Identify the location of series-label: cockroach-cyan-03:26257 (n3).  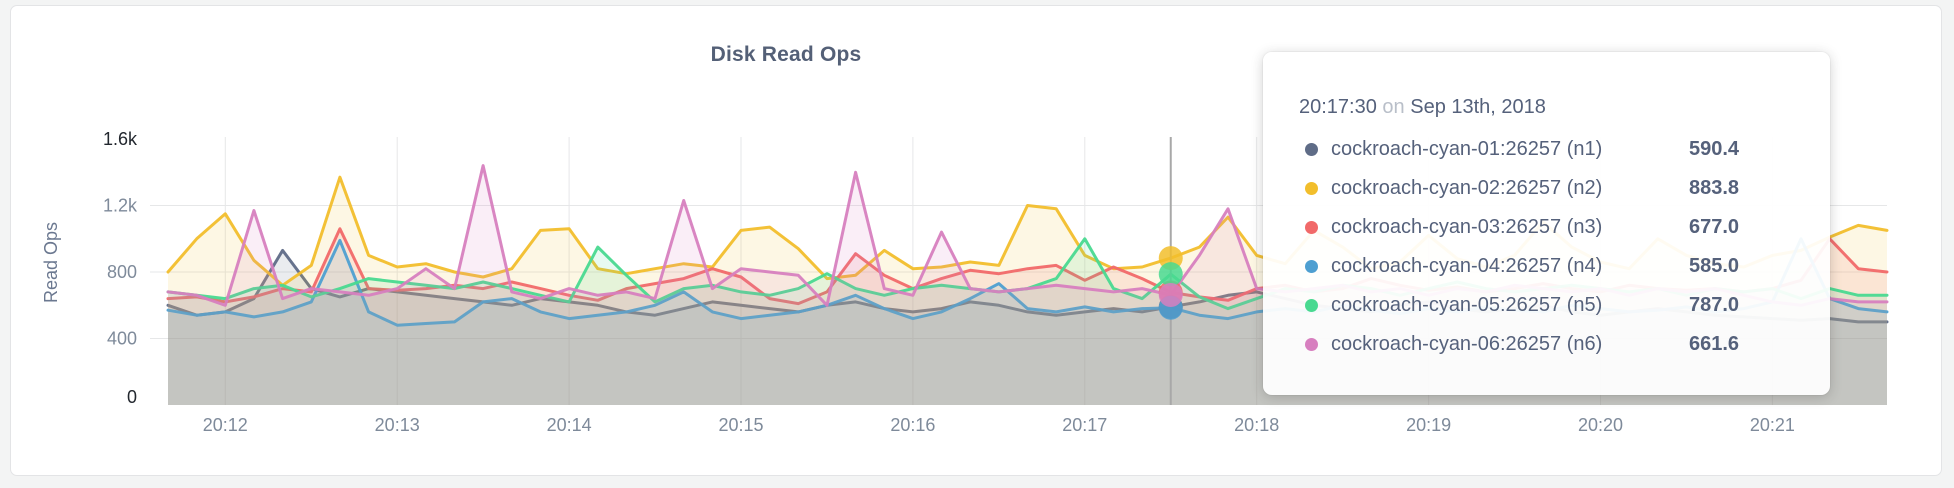
(1467, 227).